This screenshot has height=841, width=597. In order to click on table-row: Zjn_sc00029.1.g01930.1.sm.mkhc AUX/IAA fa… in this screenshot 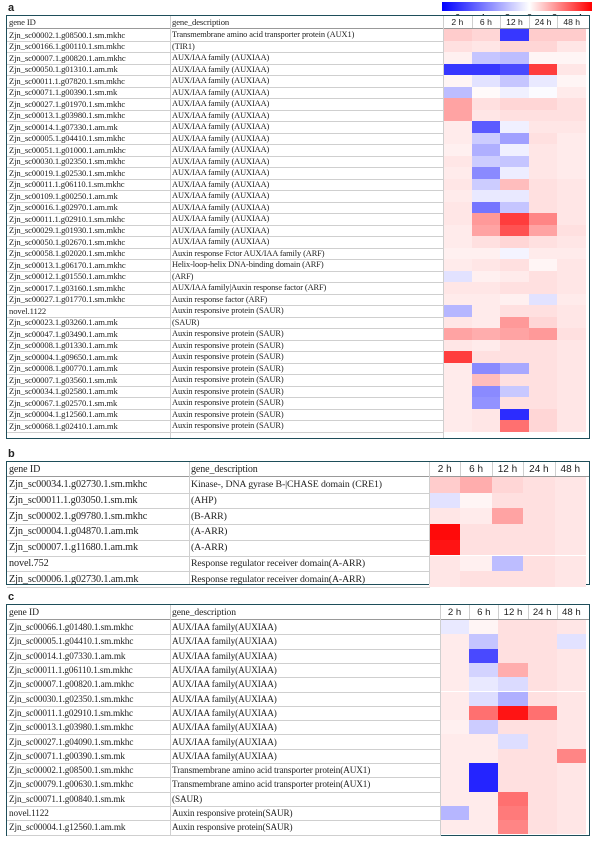, I will do `click(298, 230)`.